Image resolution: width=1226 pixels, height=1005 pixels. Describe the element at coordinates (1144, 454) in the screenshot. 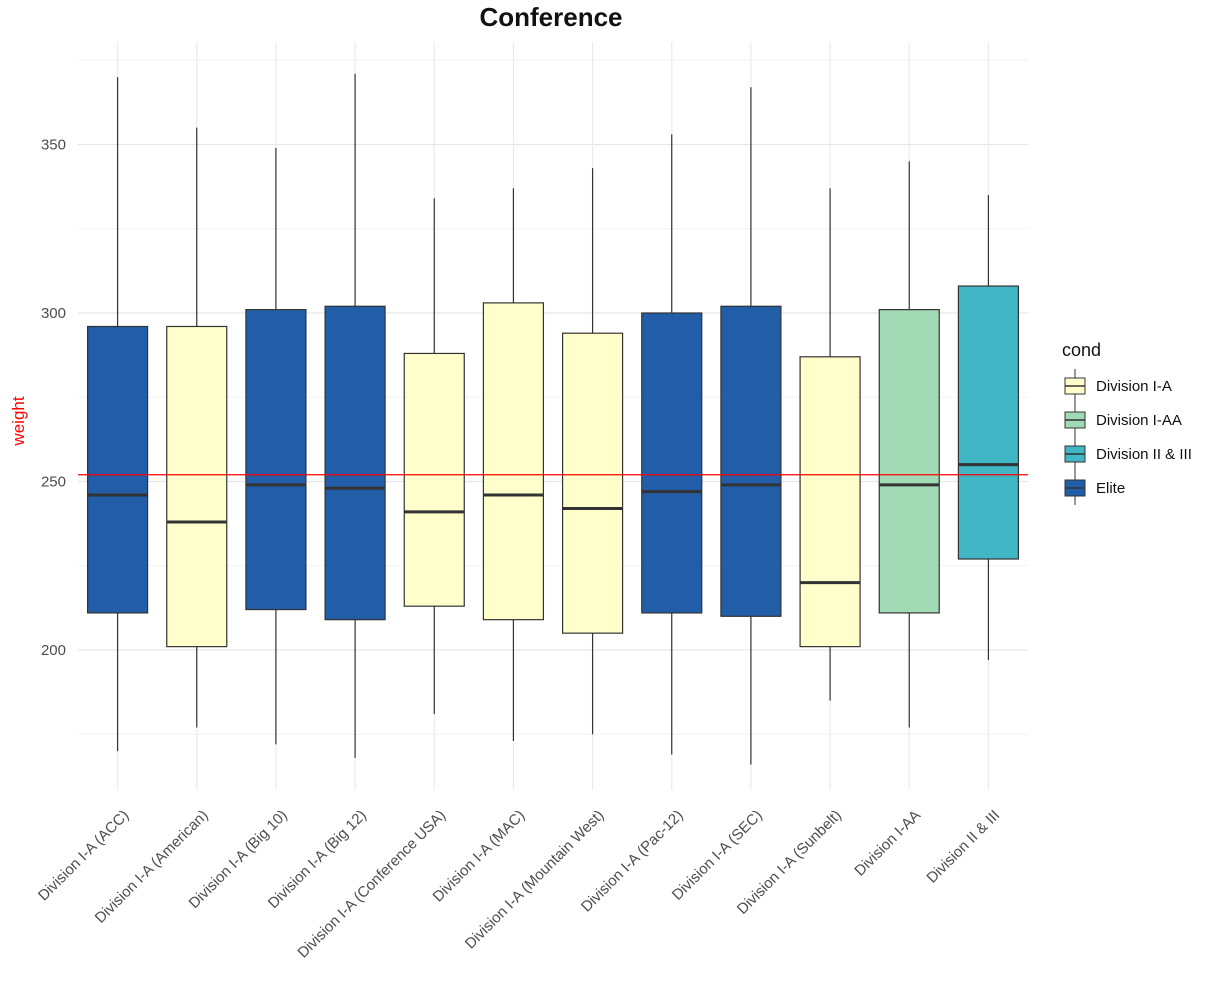

I see `legend-label: Division II & III` at that location.